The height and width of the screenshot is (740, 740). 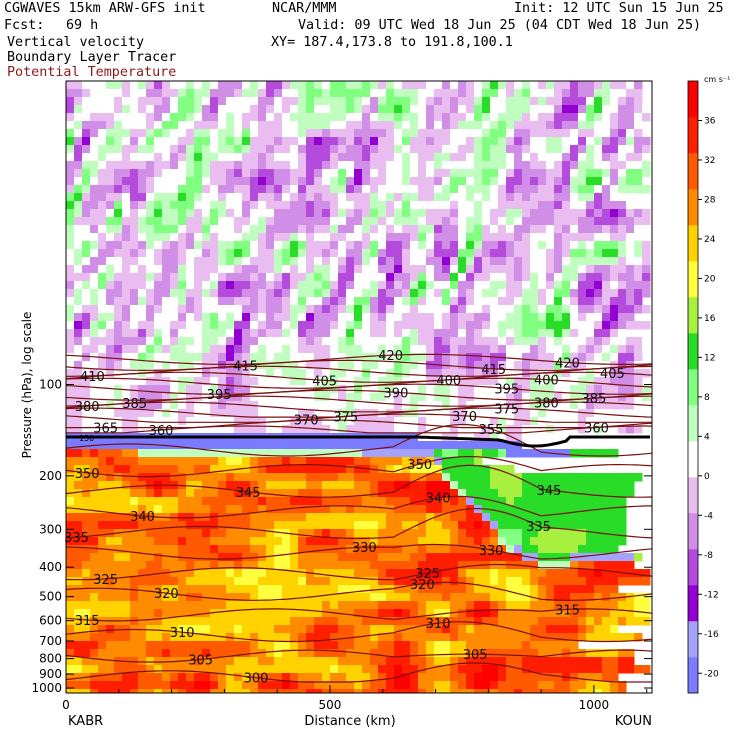 What do you see at coordinates (707, 398) in the screenshot?
I see `colorbar-label: 8` at bounding box center [707, 398].